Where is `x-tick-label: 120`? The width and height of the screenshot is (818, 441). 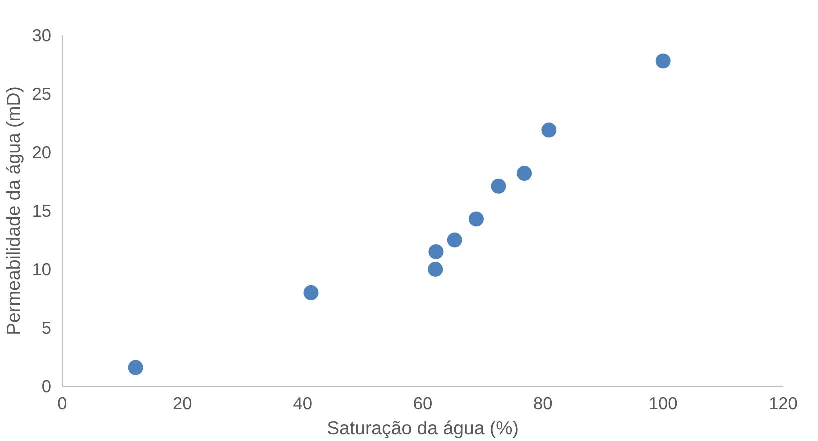 x-tick-label: 120 is located at coordinates (783, 404).